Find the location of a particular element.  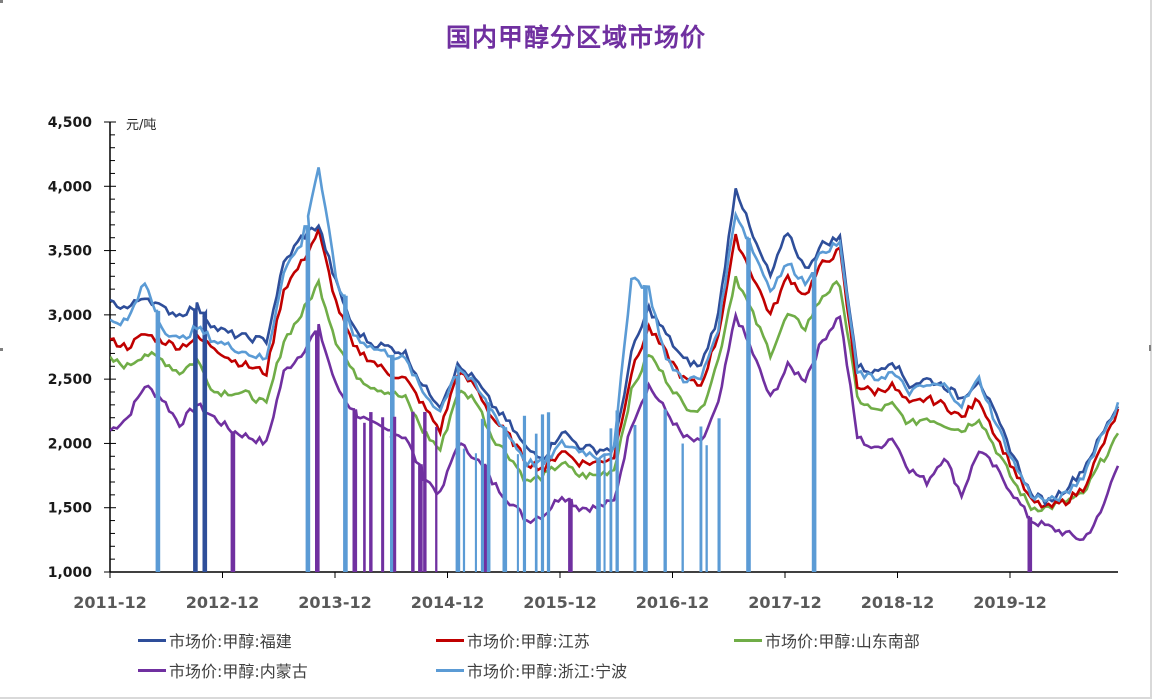

x-tick-label: 2019-12 is located at coordinates (1009, 602).